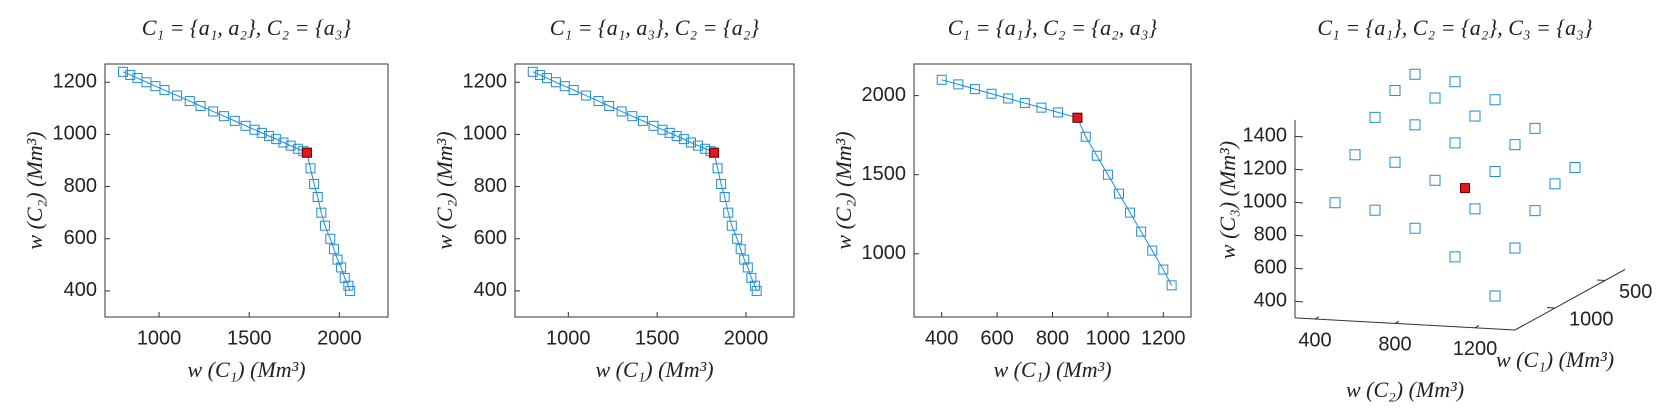 The width and height of the screenshot is (1661, 412). I want to click on title: C₁ = {a₁}, C₂ = {a₂}, C₃ = {a₃}, so click(1454, 27).